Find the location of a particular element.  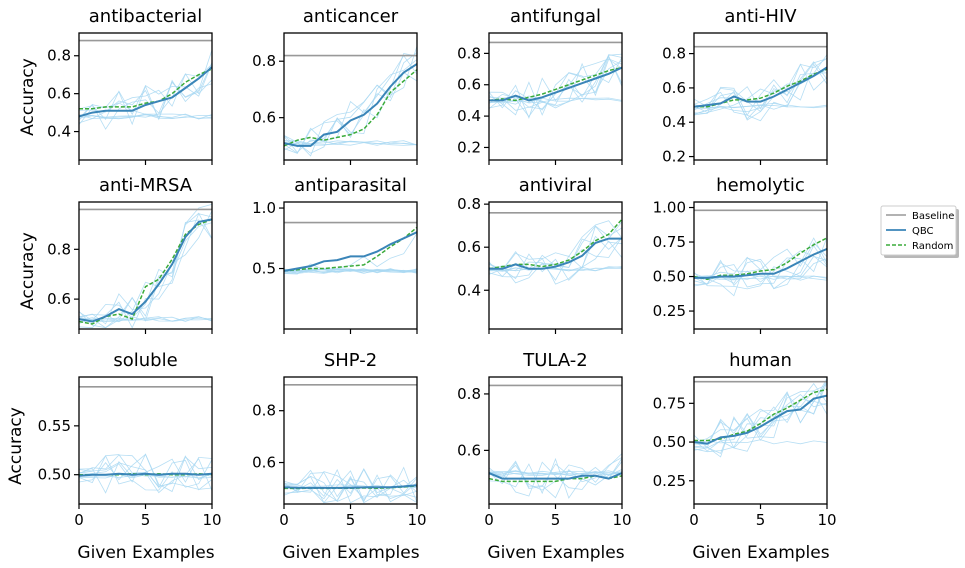

x-tick-label-shp-2-2: 10 is located at coordinates (416, 520).